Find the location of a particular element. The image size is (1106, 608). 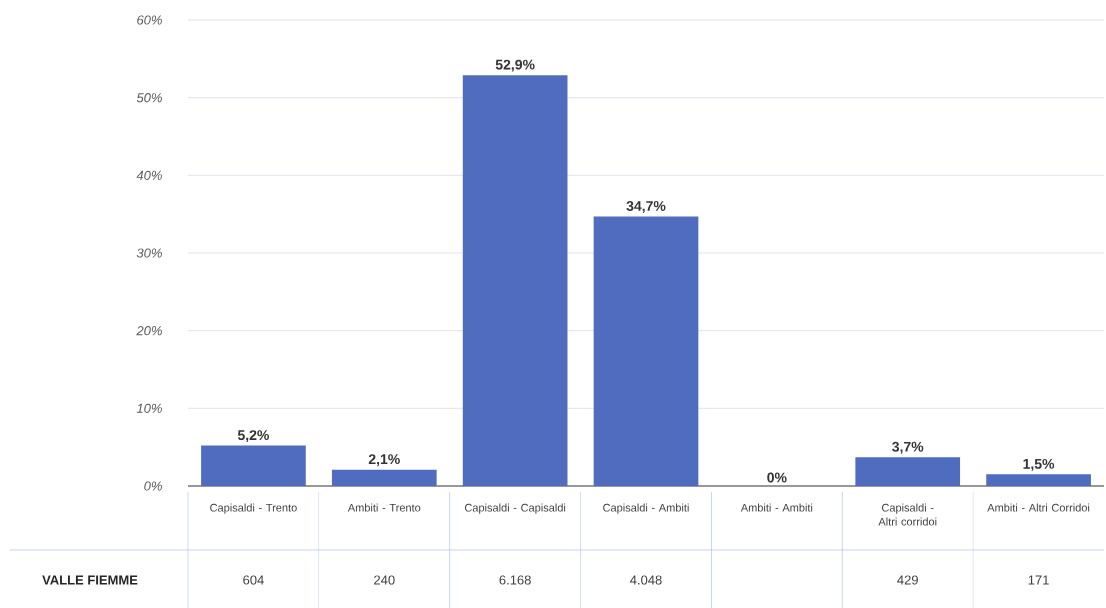

x-tick-label: Ambiti - Trento is located at coordinates (384, 507).